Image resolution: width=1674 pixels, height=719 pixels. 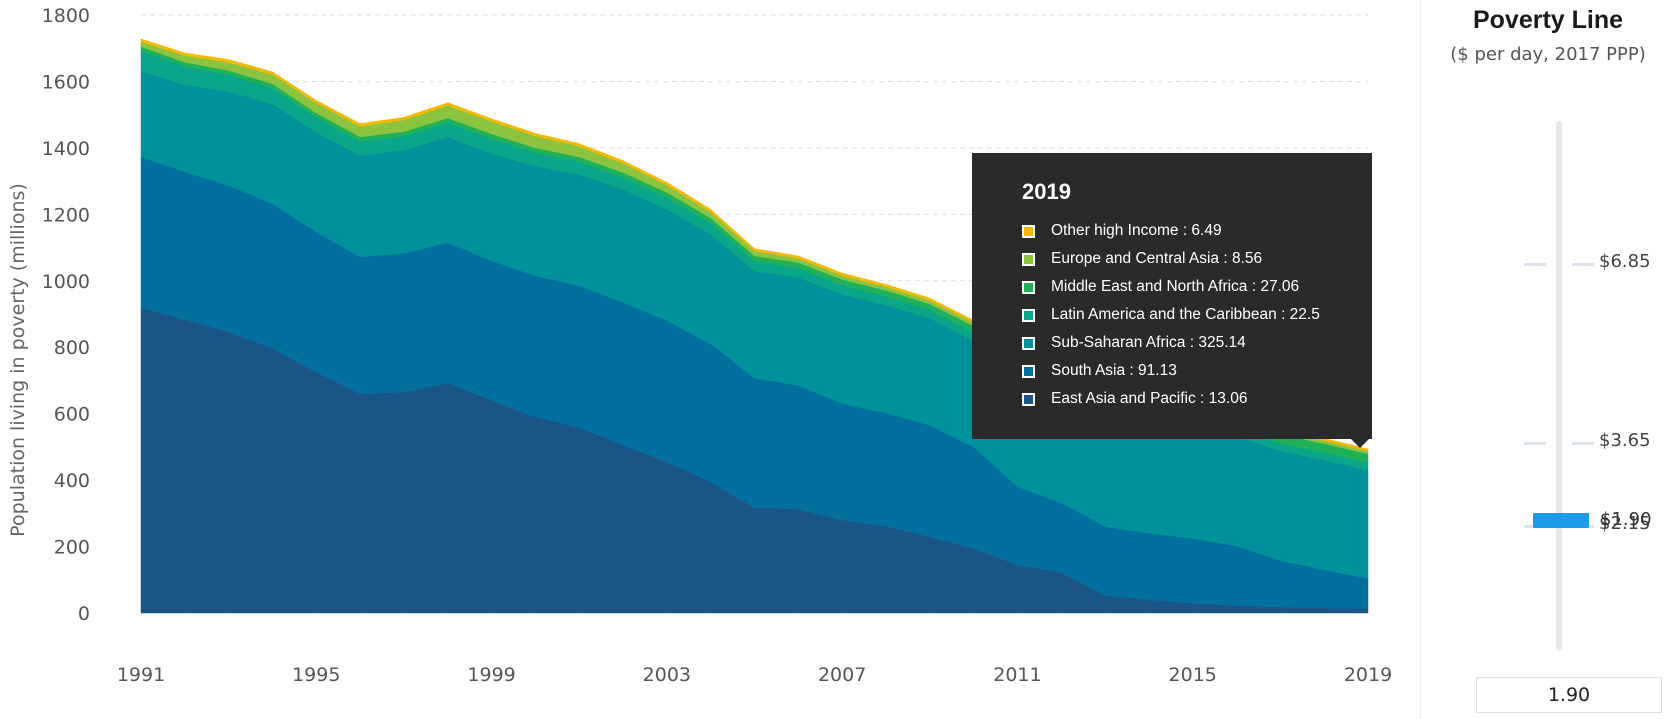 I want to click on tooltip-row-label: Other high Income : 6.49, so click(x=1136, y=230).